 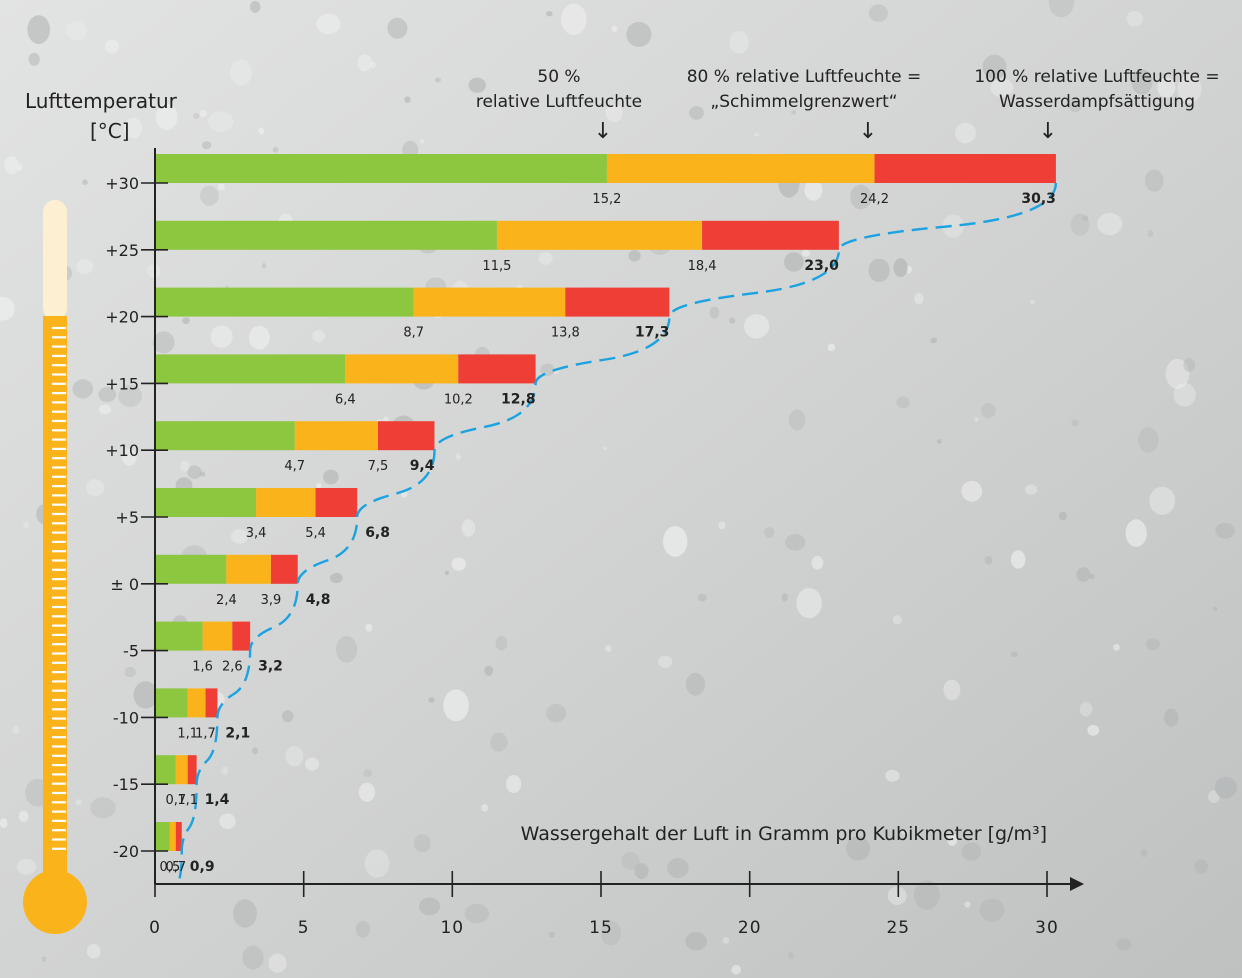 I want to click on value-label: 7,5, so click(x=378, y=466).